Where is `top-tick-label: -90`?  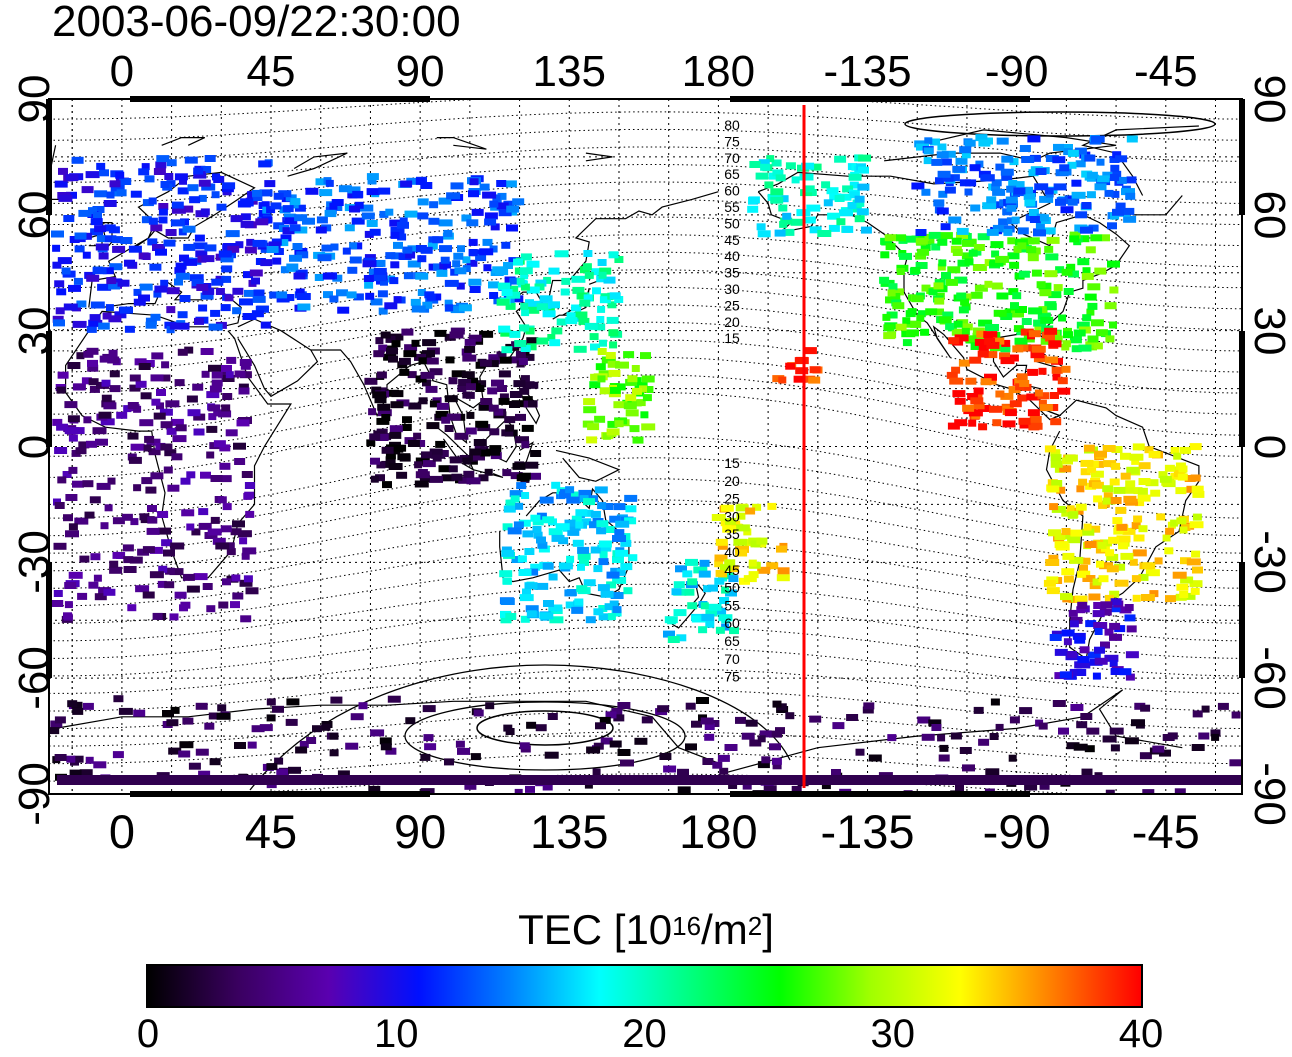
top-tick-label: -90 is located at coordinates (1016, 71).